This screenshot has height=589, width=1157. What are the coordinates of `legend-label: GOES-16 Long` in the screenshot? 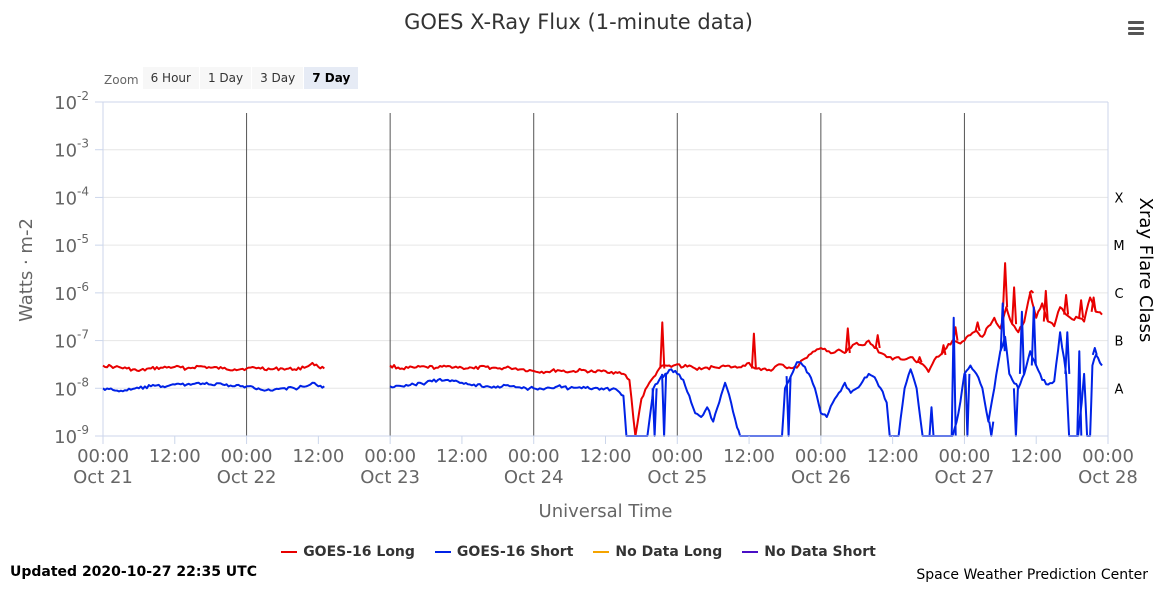 It's located at (359, 552).